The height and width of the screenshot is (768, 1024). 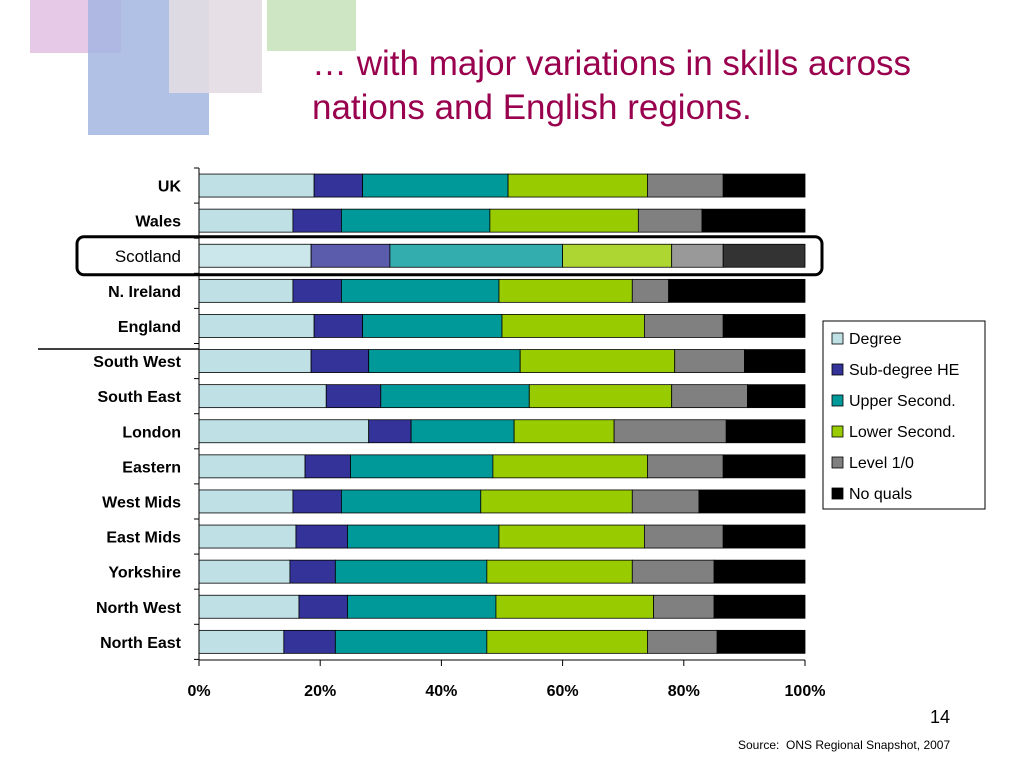 I want to click on bar-england-lower-second, so click(x=573, y=326).